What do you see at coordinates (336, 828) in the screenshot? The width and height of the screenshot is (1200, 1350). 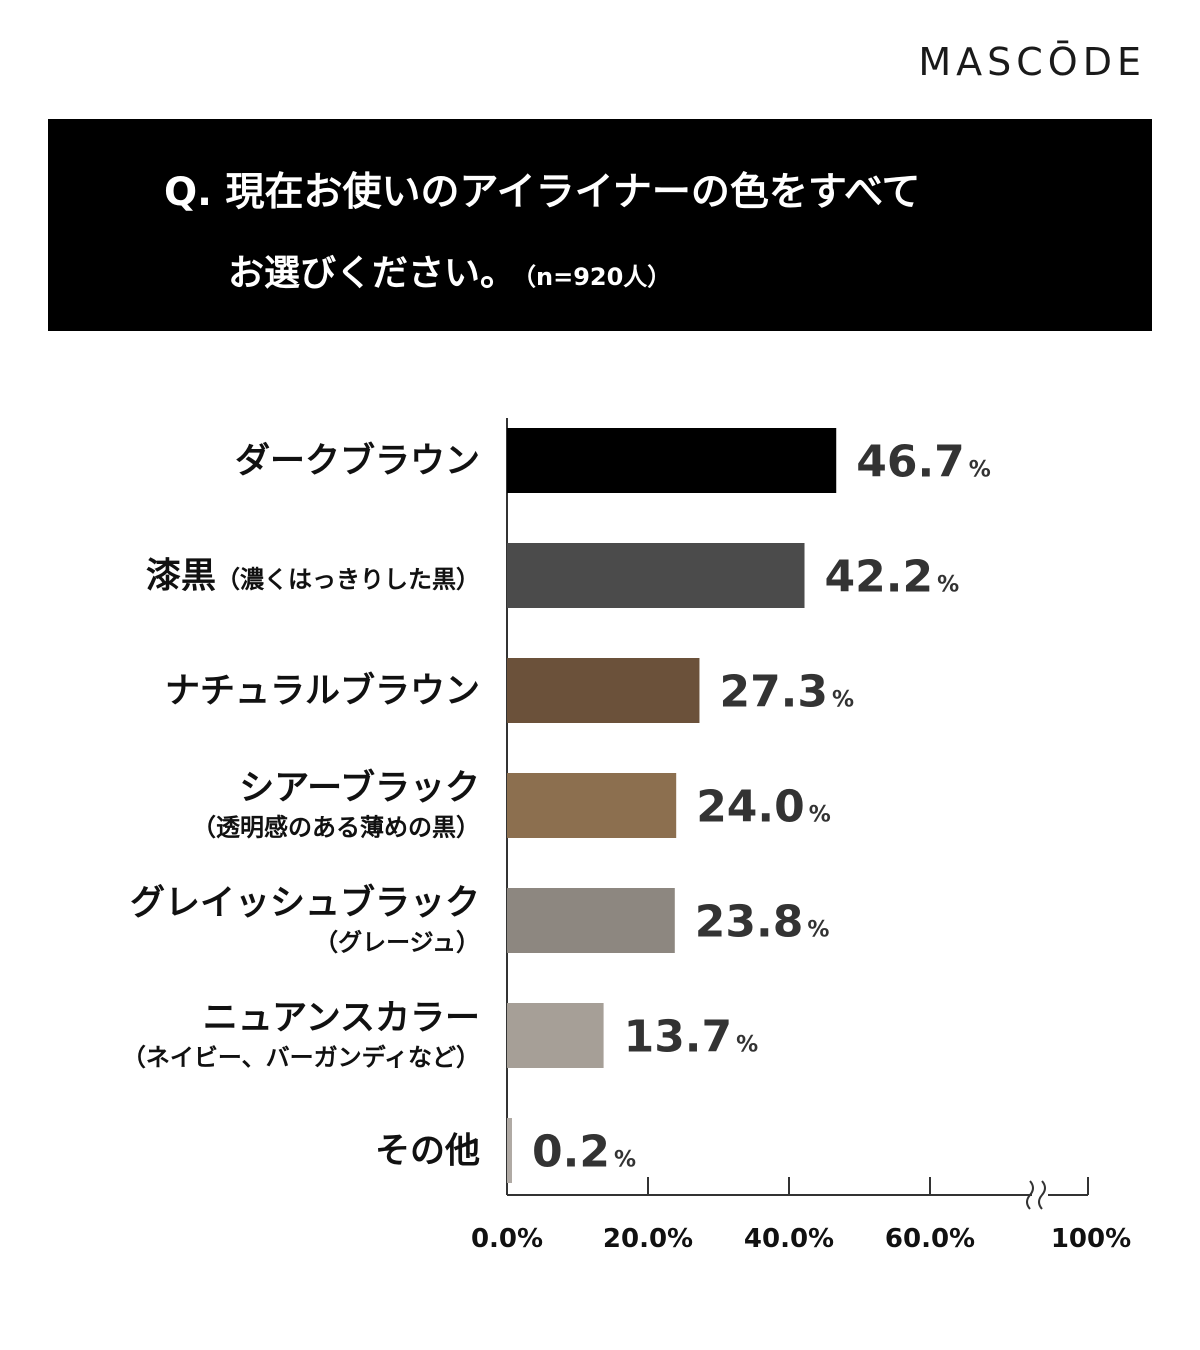 I see `category-sublabel: （透明感のある薄めの黒）` at bounding box center [336, 828].